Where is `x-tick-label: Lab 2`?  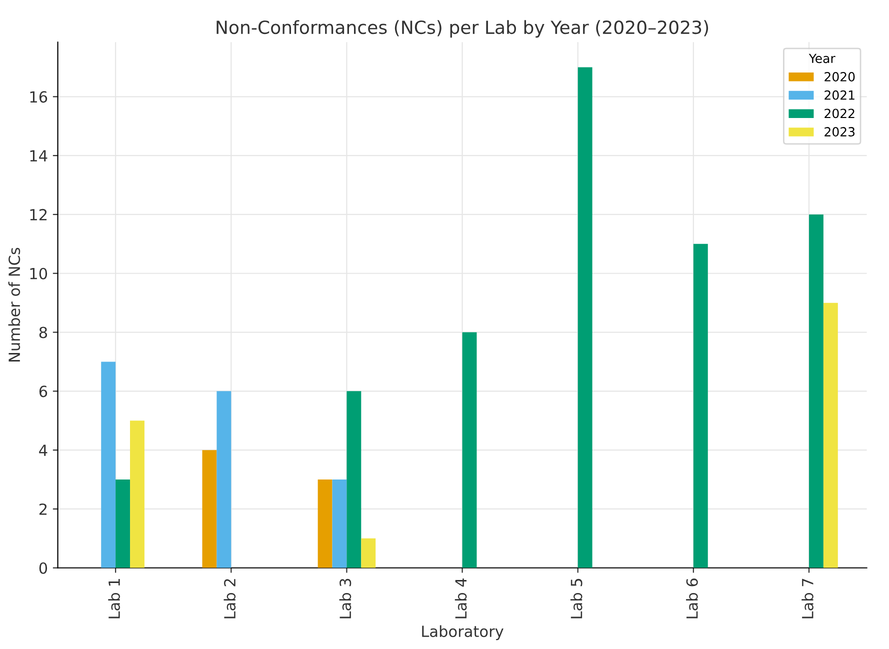
x-tick-label: Lab 2 is located at coordinates (230, 598).